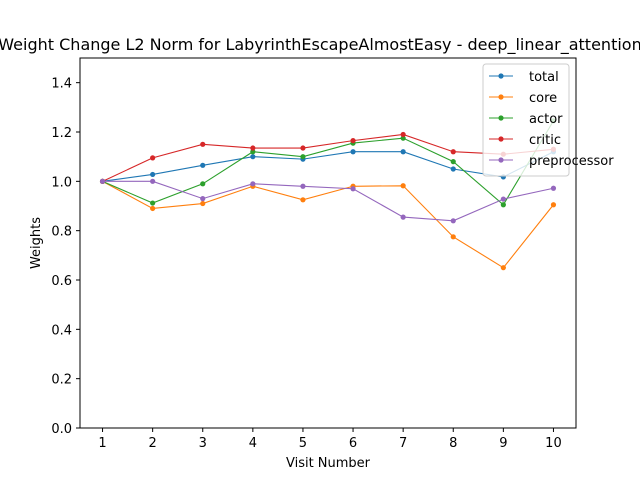 The height and width of the screenshot is (480, 640). Describe the element at coordinates (353, 443) in the screenshot. I see `x-tick-label: 6` at that location.